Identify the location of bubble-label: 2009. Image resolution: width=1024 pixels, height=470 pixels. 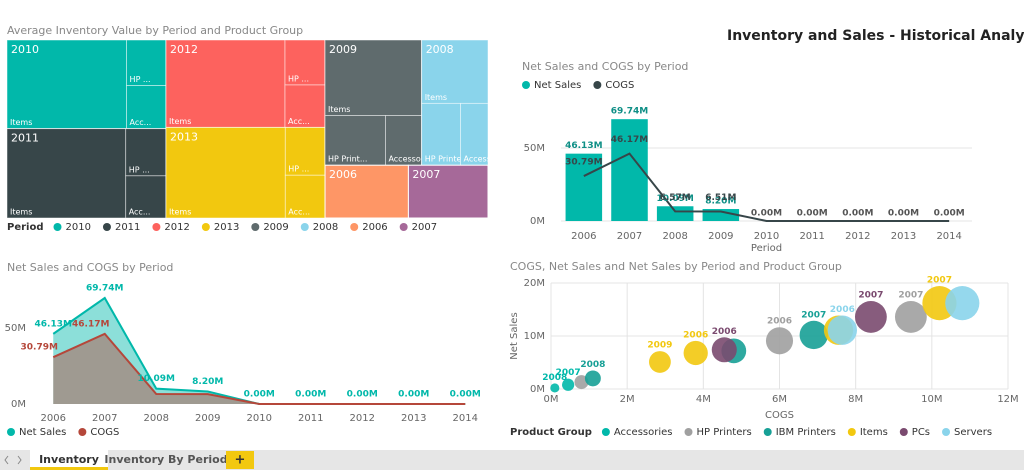
(659, 346).